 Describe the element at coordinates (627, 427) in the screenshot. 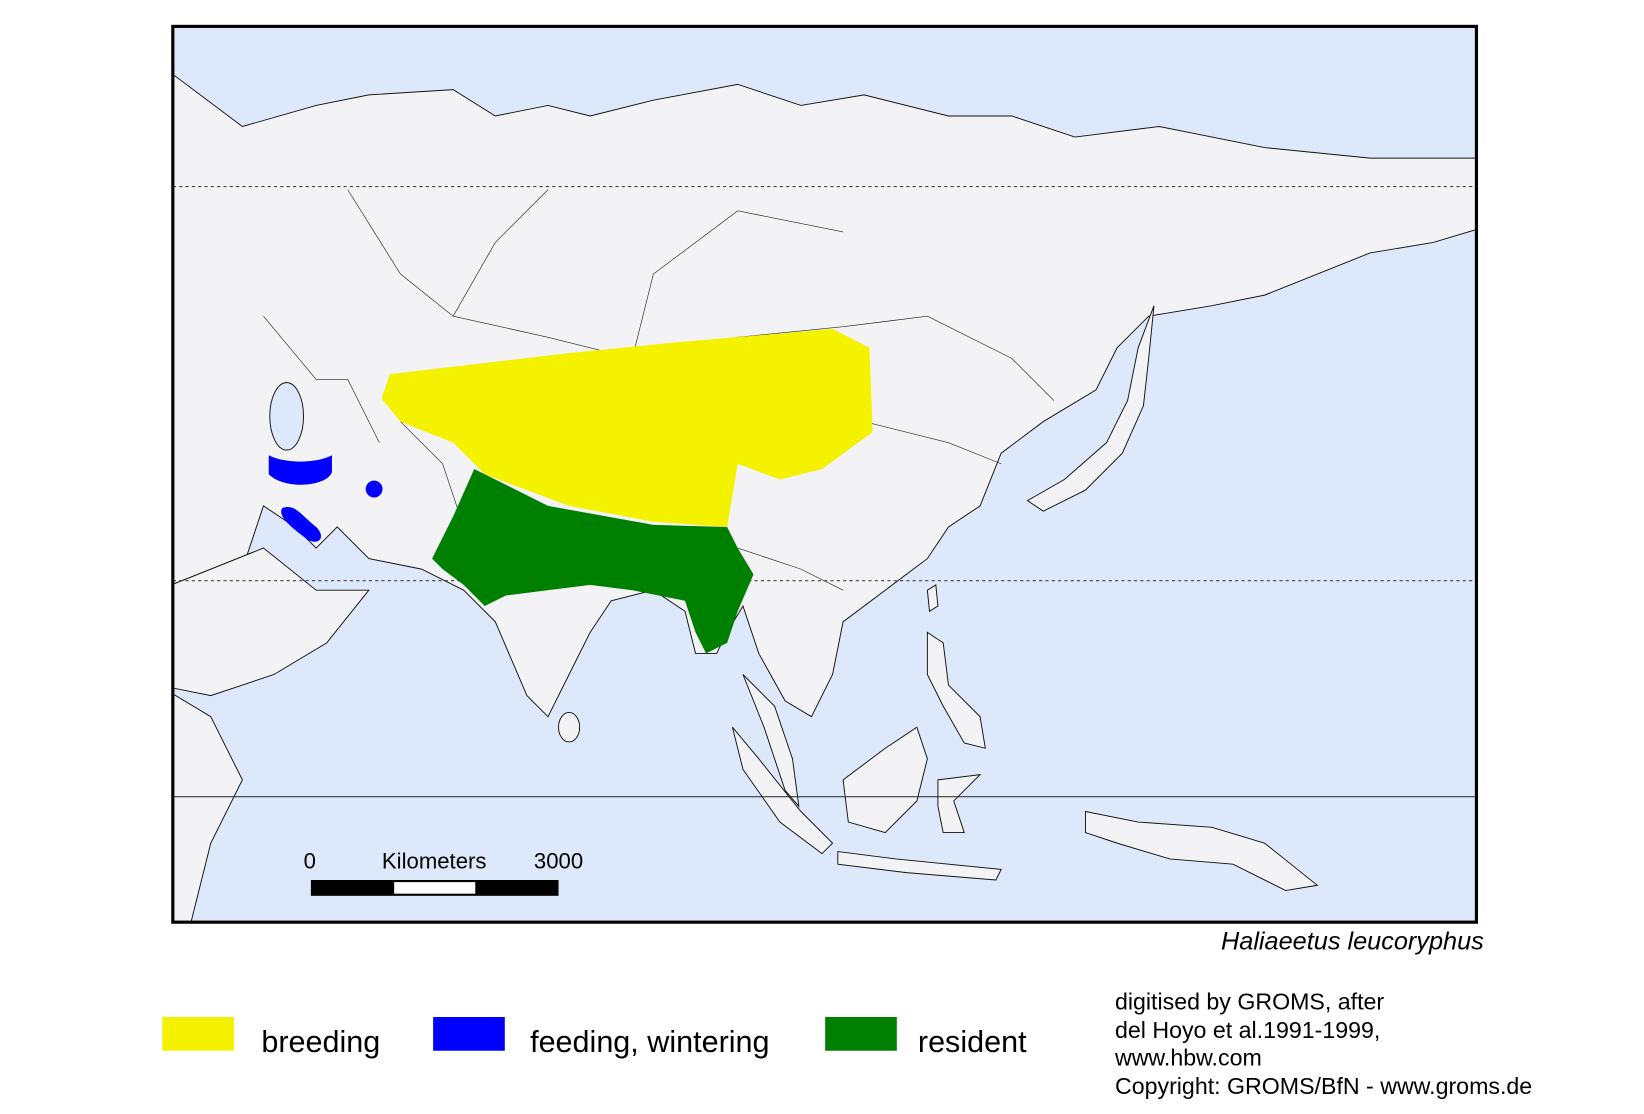

I see `breeding-range` at that location.